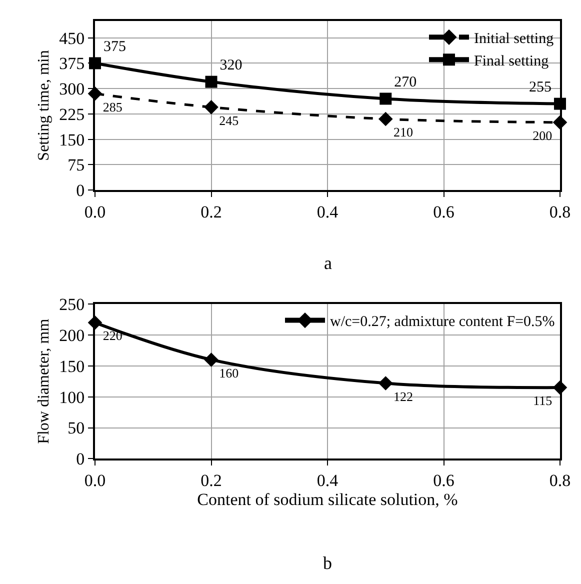  I want to click on data-label: 210, so click(404, 132).